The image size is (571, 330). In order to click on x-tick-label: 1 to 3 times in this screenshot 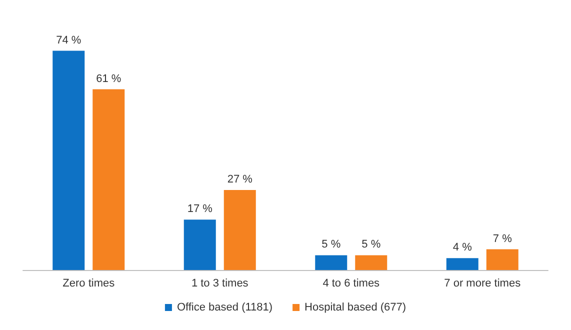, I will do `click(220, 284)`.